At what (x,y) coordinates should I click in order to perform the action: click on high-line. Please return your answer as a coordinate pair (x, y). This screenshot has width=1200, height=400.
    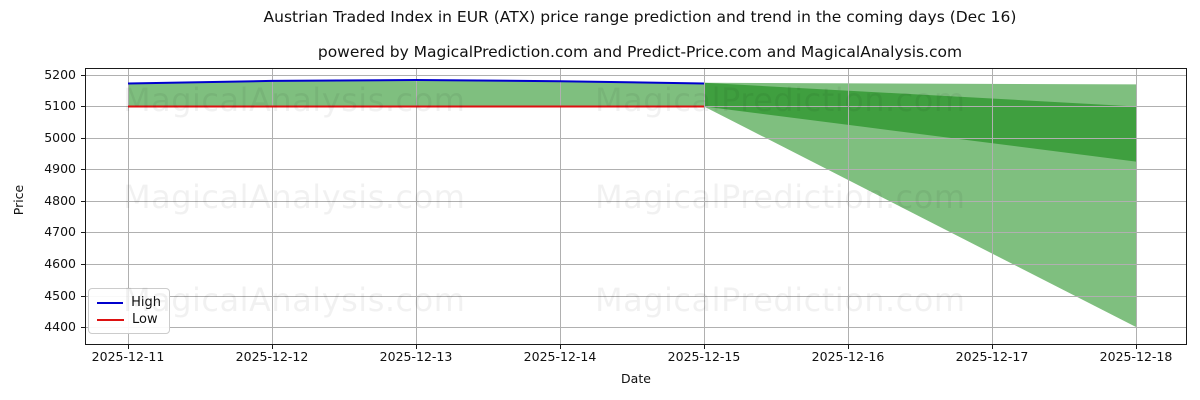
    Looking at the image, I should click on (416, 81).